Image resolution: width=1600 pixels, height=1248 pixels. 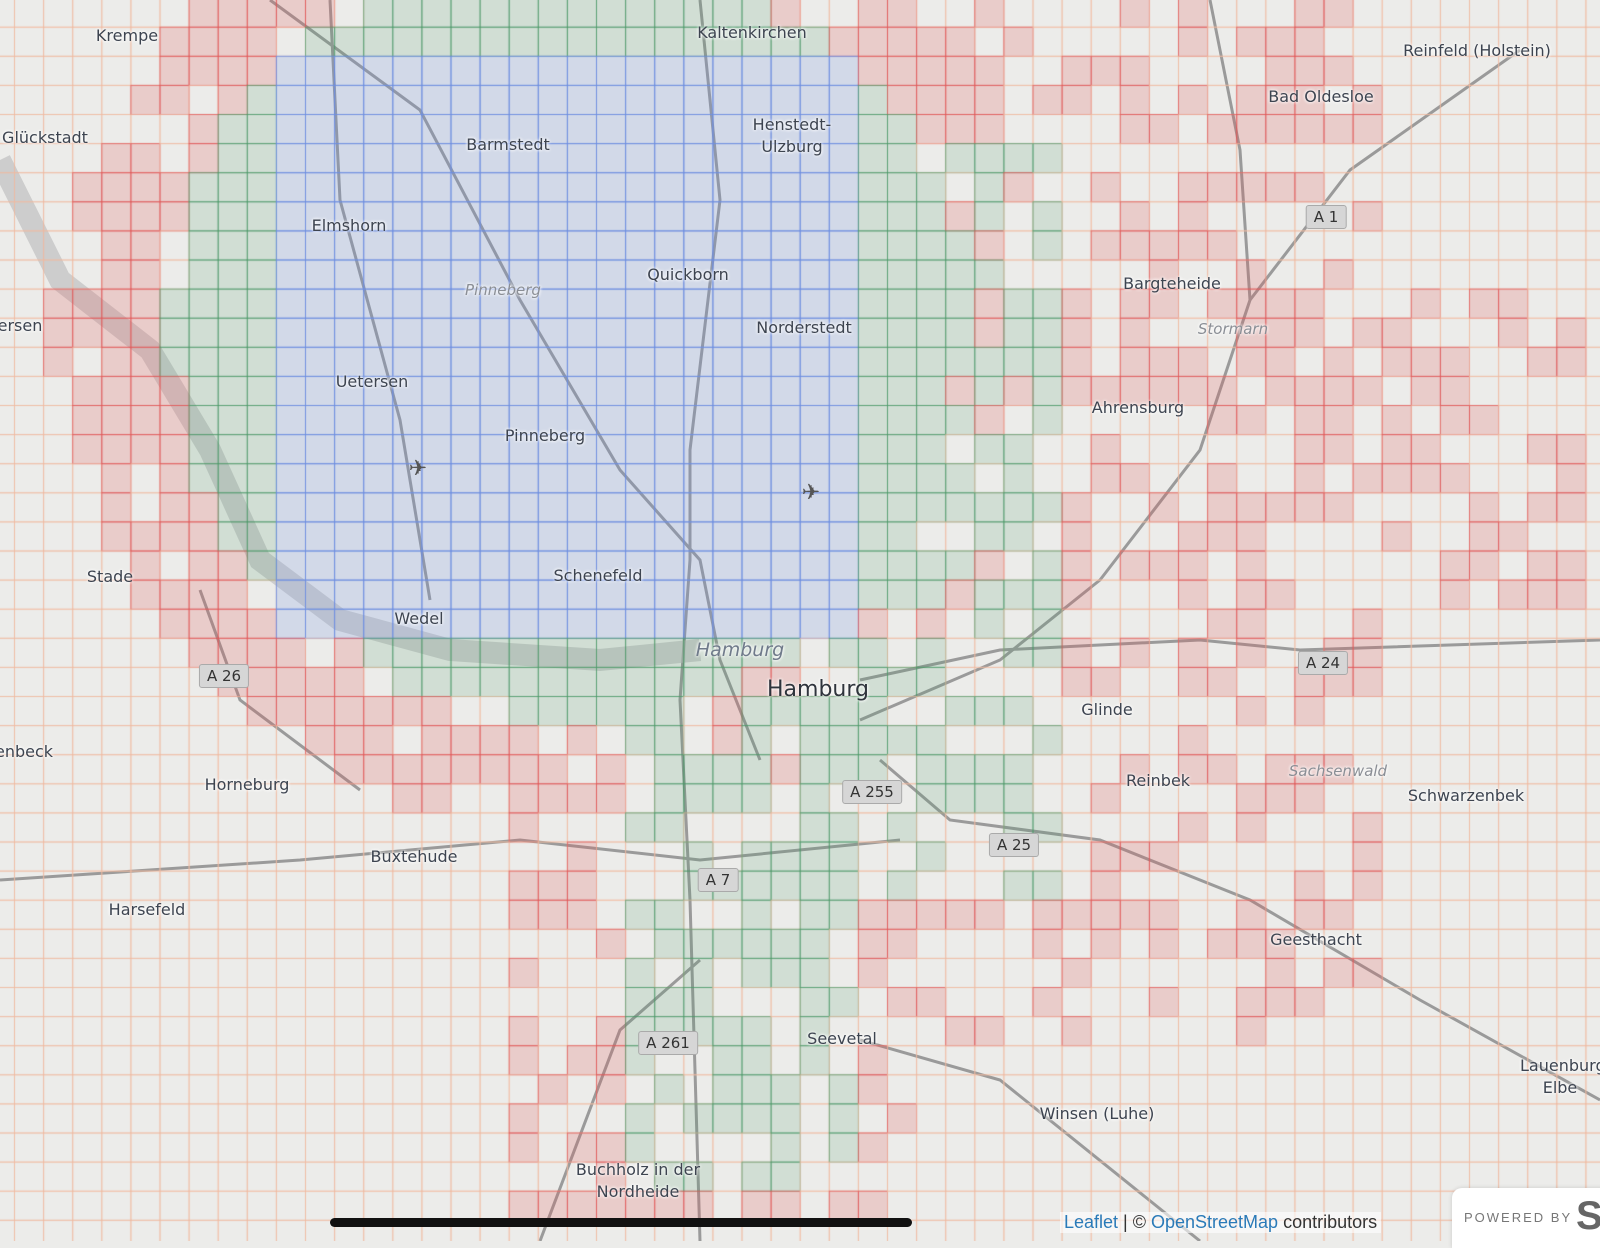 What do you see at coordinates (1321, 96) in the screenshot?
I see `place-label: Bad Oldesloe` at bounding box center [1321, 96].